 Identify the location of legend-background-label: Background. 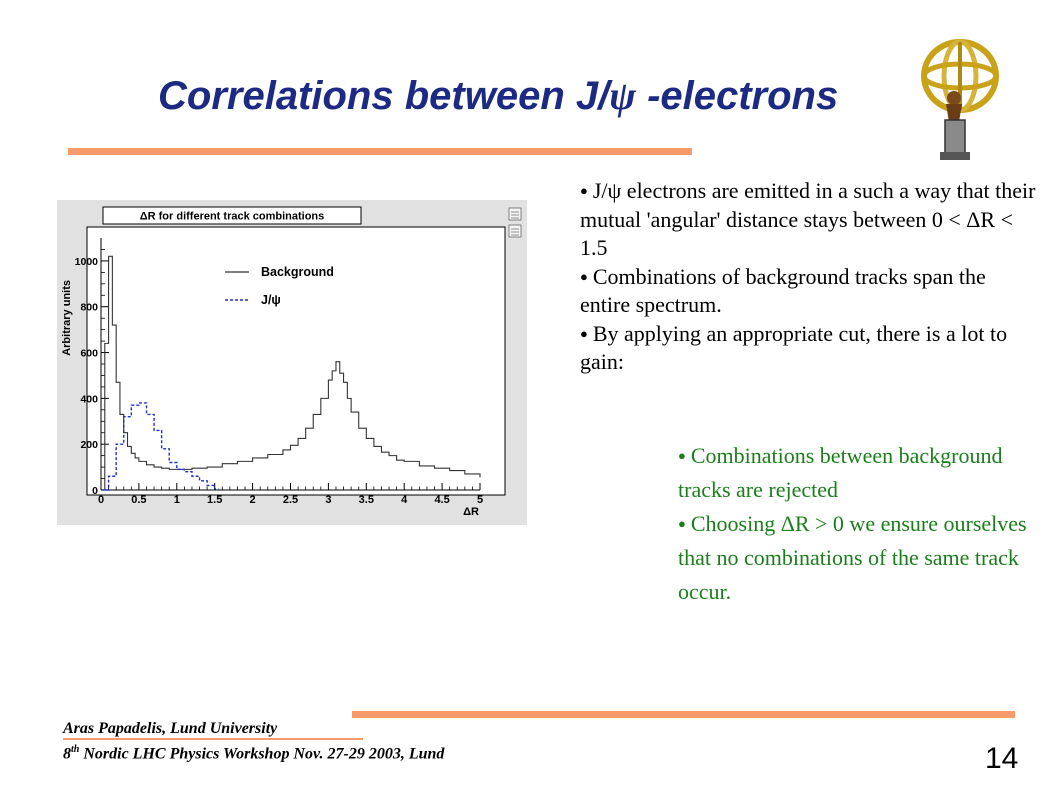
(297, 272).